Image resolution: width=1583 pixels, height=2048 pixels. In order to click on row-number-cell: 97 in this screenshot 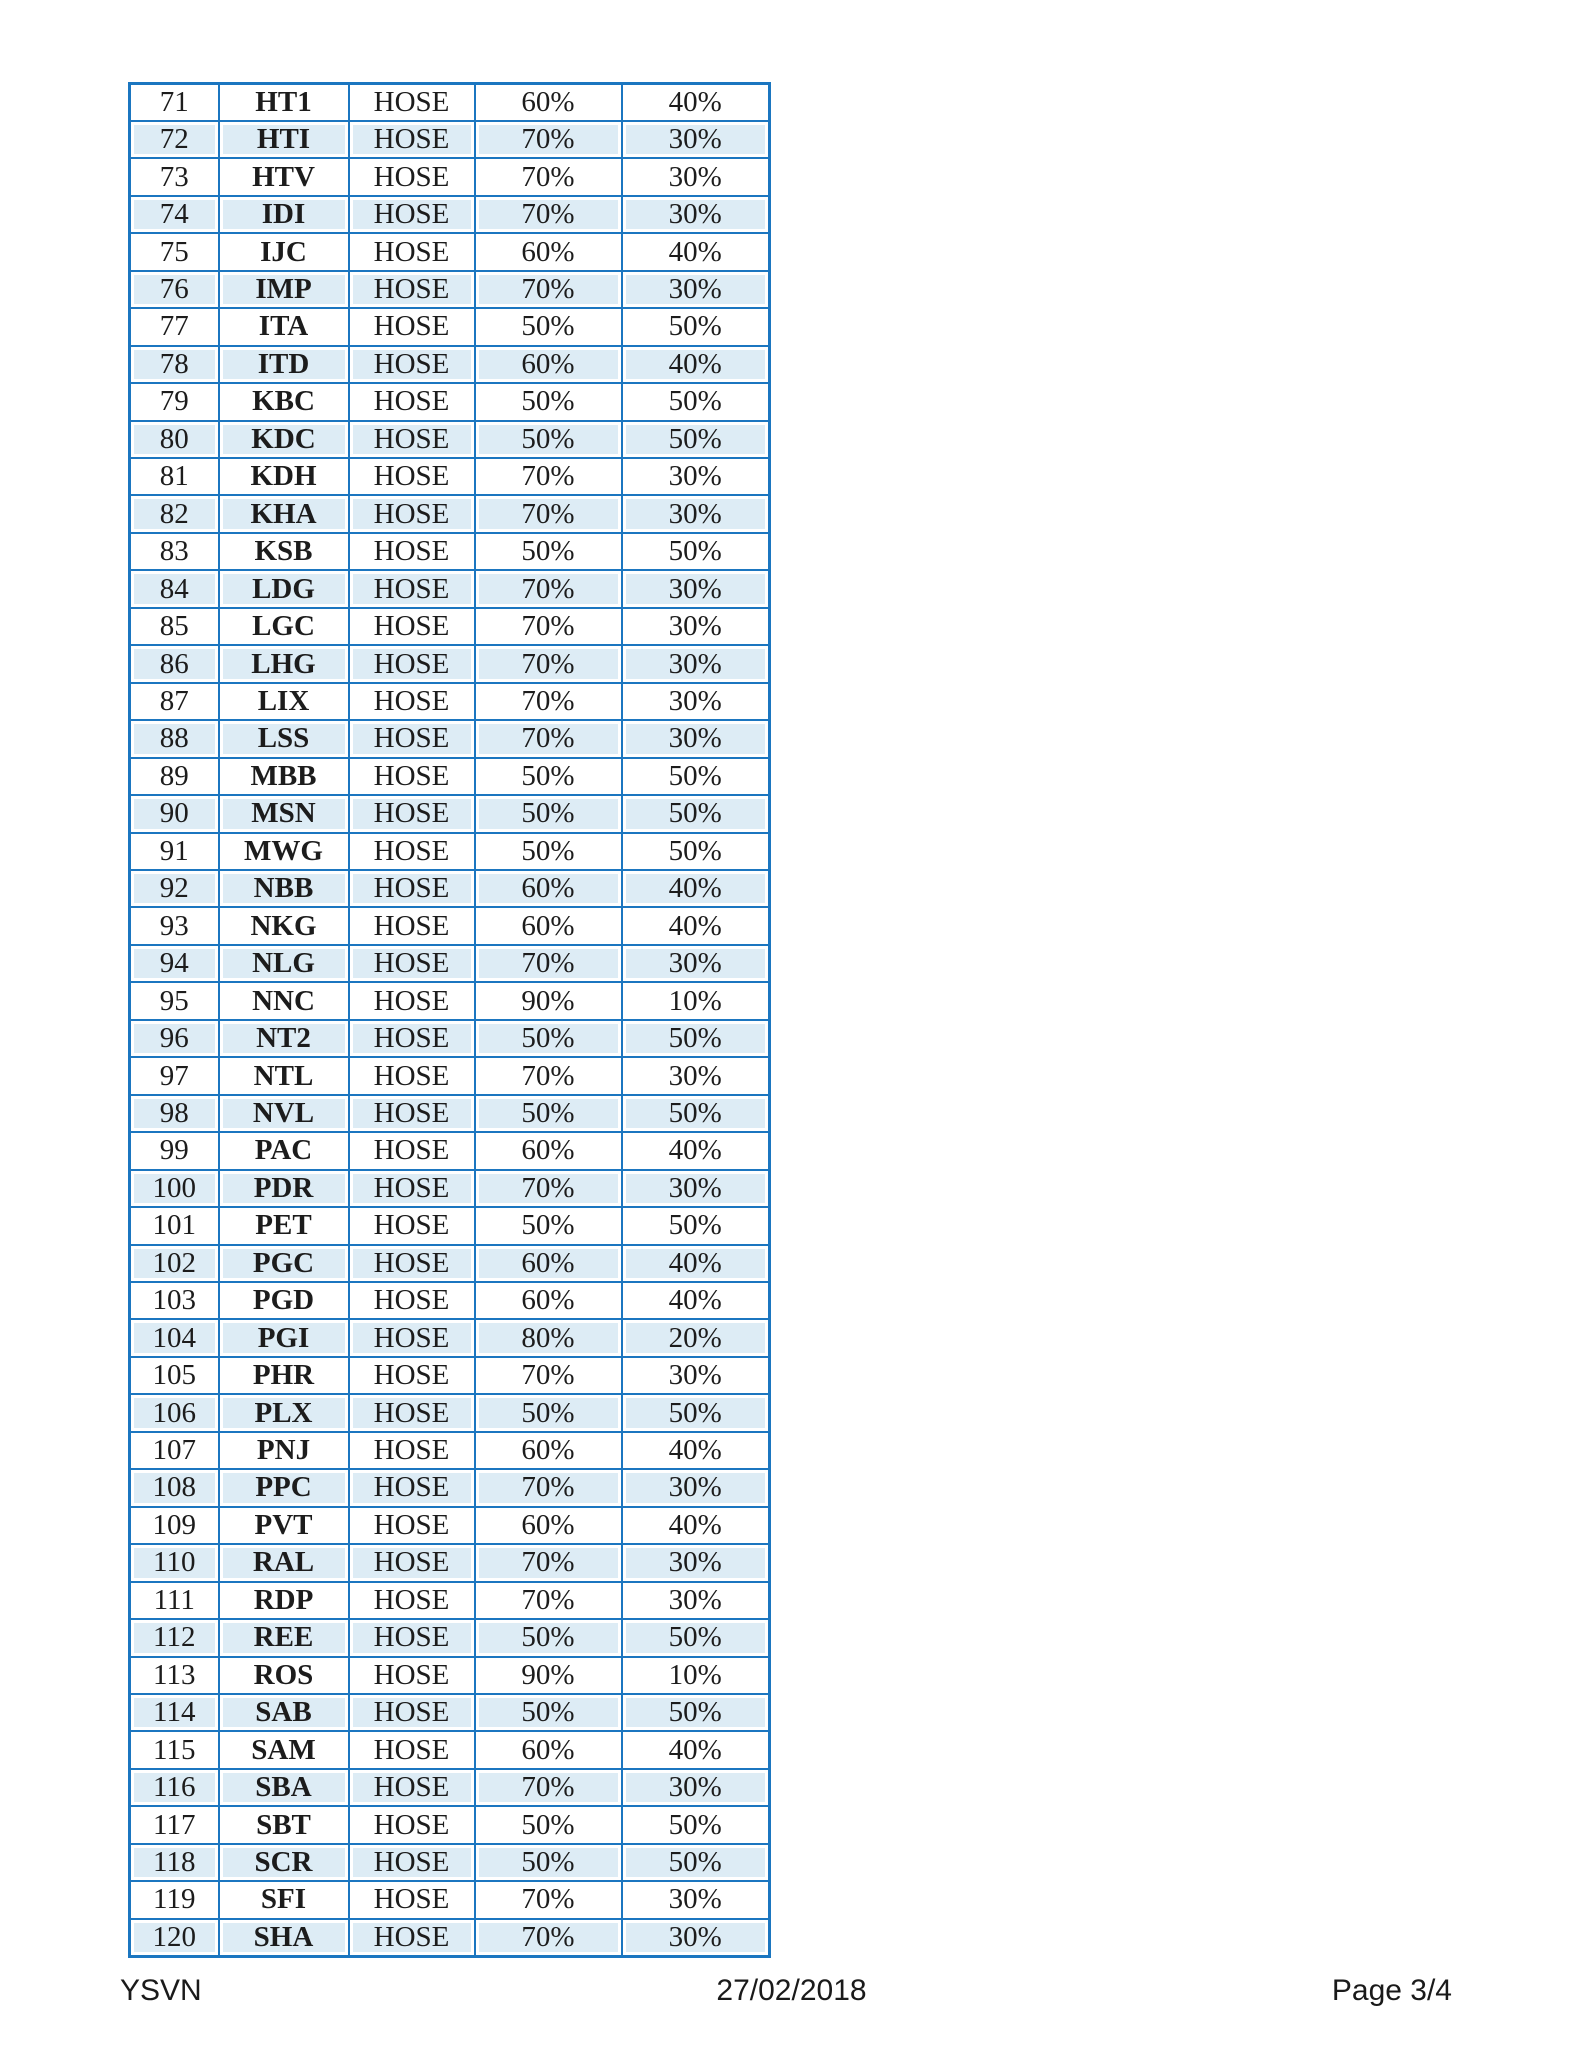, I will do `click(174, 1076)`.